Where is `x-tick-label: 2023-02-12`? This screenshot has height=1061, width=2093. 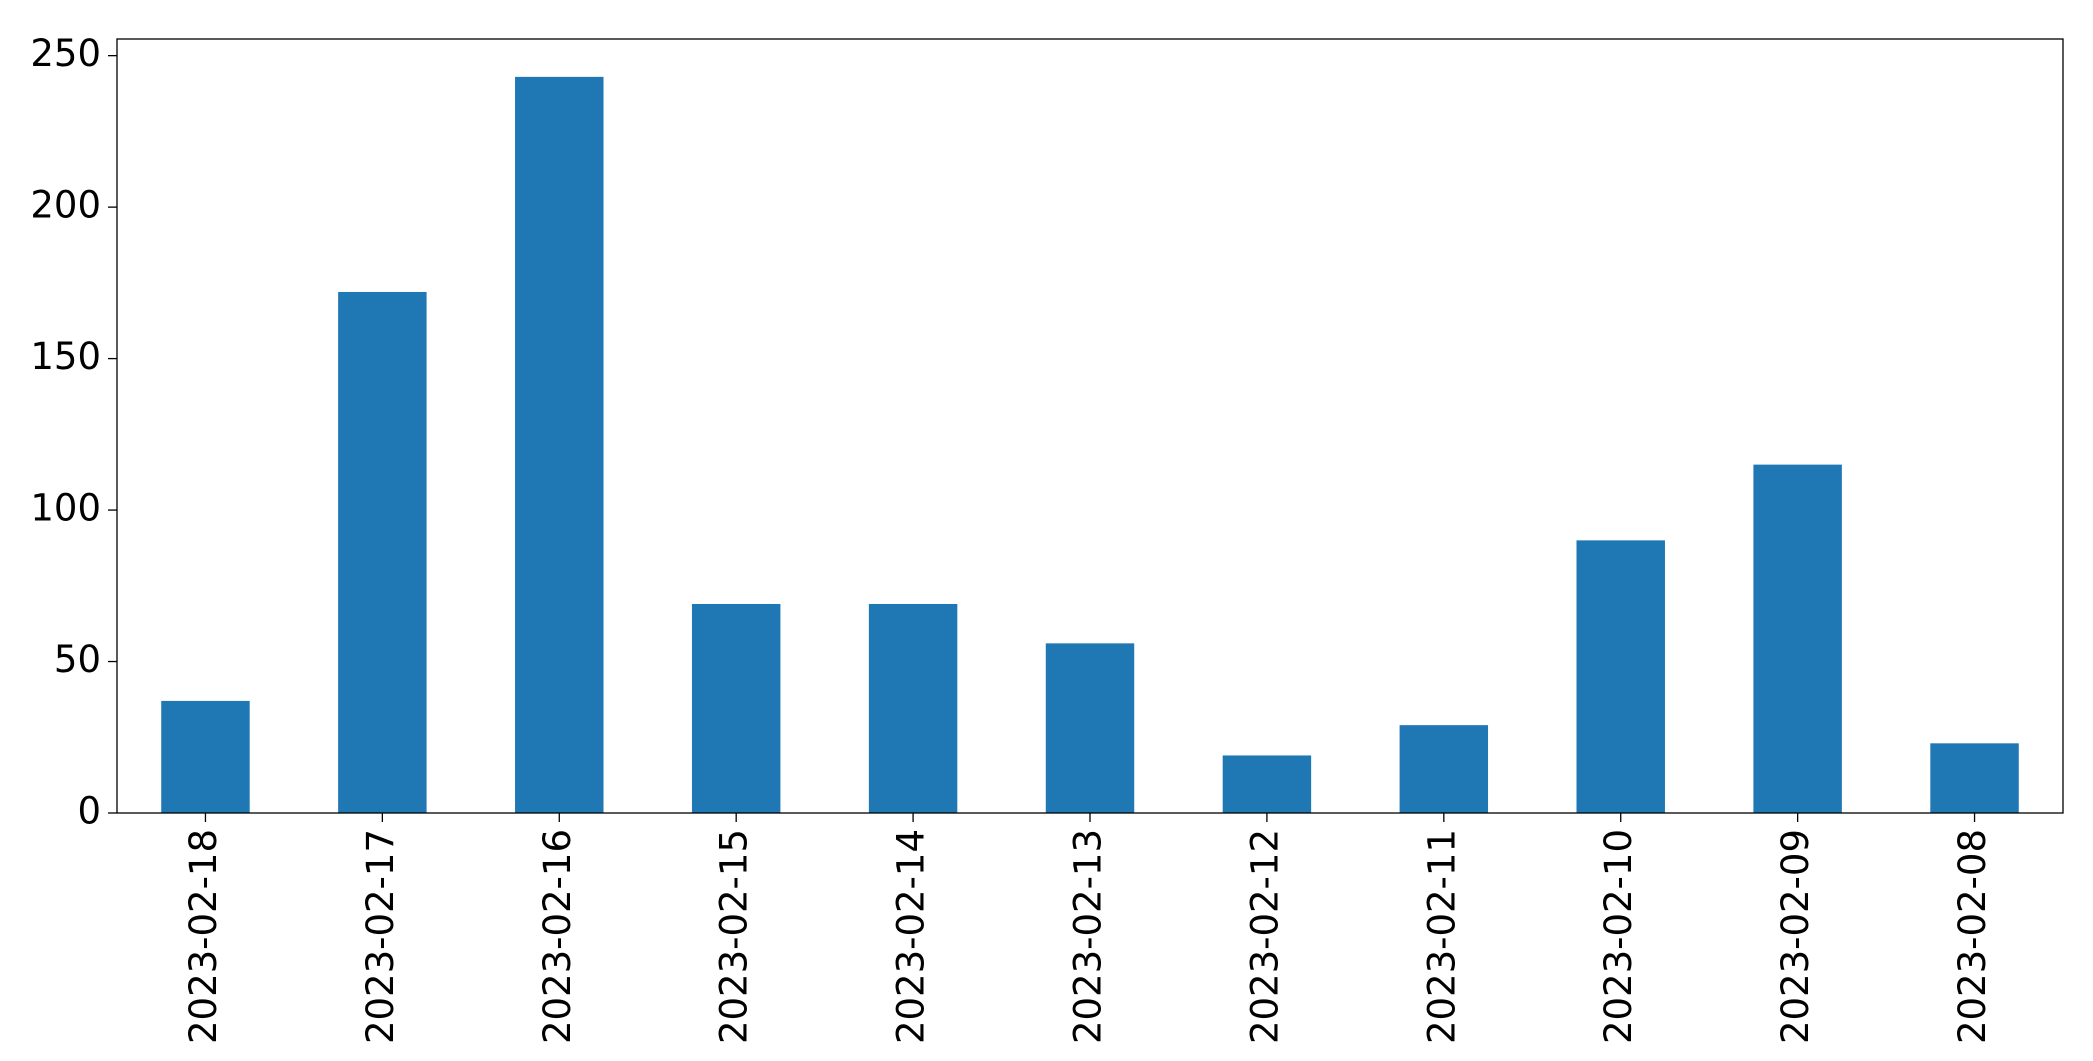 x-tick-label: 2023-02-12 is located at coordinates (1264, 936).